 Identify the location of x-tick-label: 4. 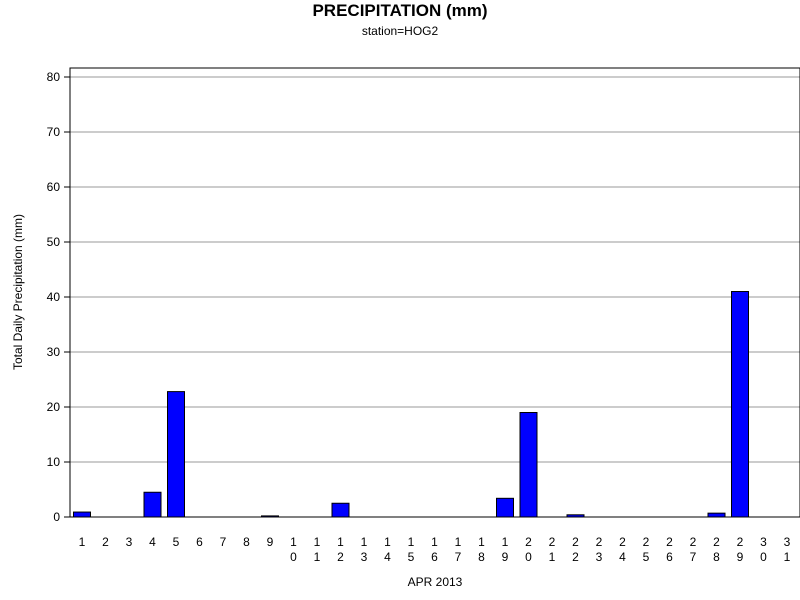
(152, 542).